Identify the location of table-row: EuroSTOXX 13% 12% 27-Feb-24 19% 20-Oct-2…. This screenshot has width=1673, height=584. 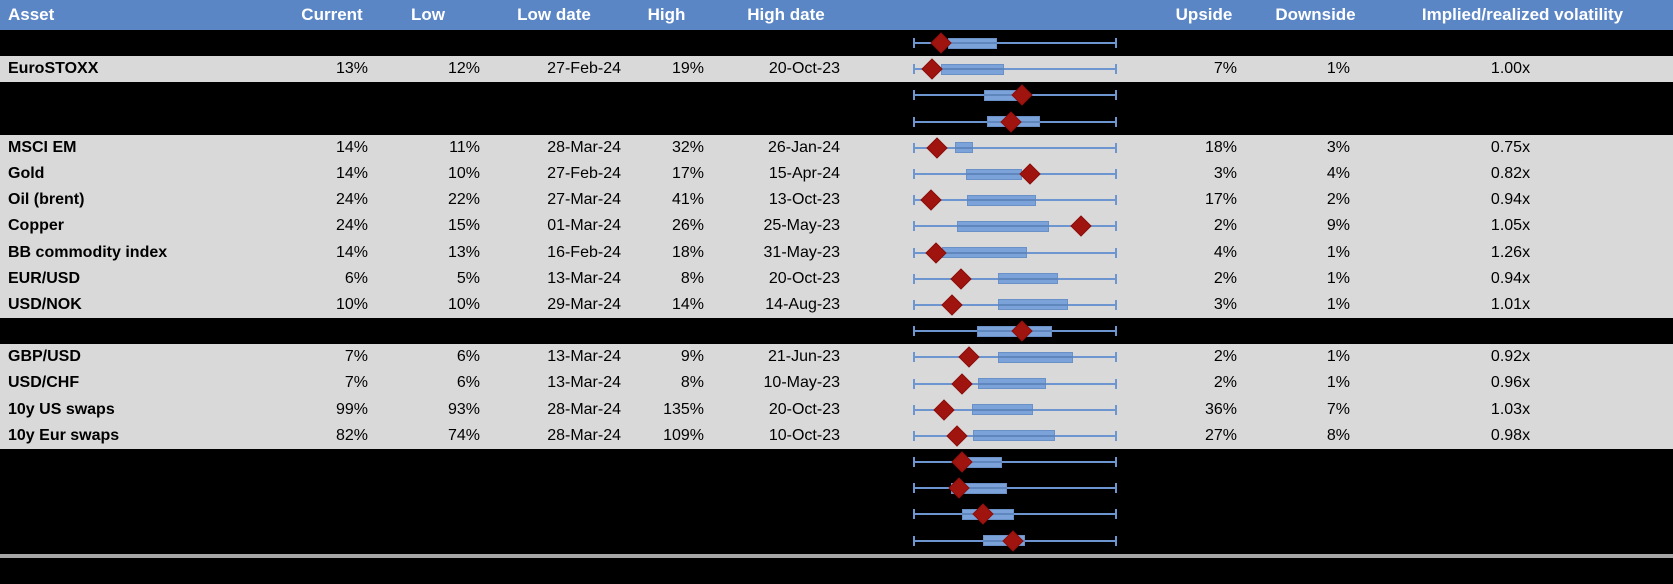
(836, 69).